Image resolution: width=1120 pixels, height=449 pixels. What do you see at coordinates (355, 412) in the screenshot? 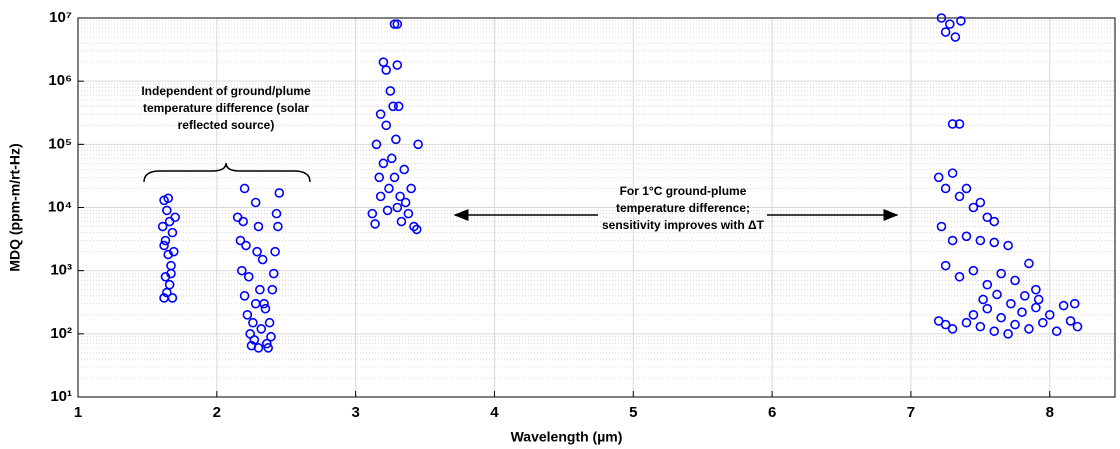
I see `x-tick-label: 3` at bounding box center [355, 412].